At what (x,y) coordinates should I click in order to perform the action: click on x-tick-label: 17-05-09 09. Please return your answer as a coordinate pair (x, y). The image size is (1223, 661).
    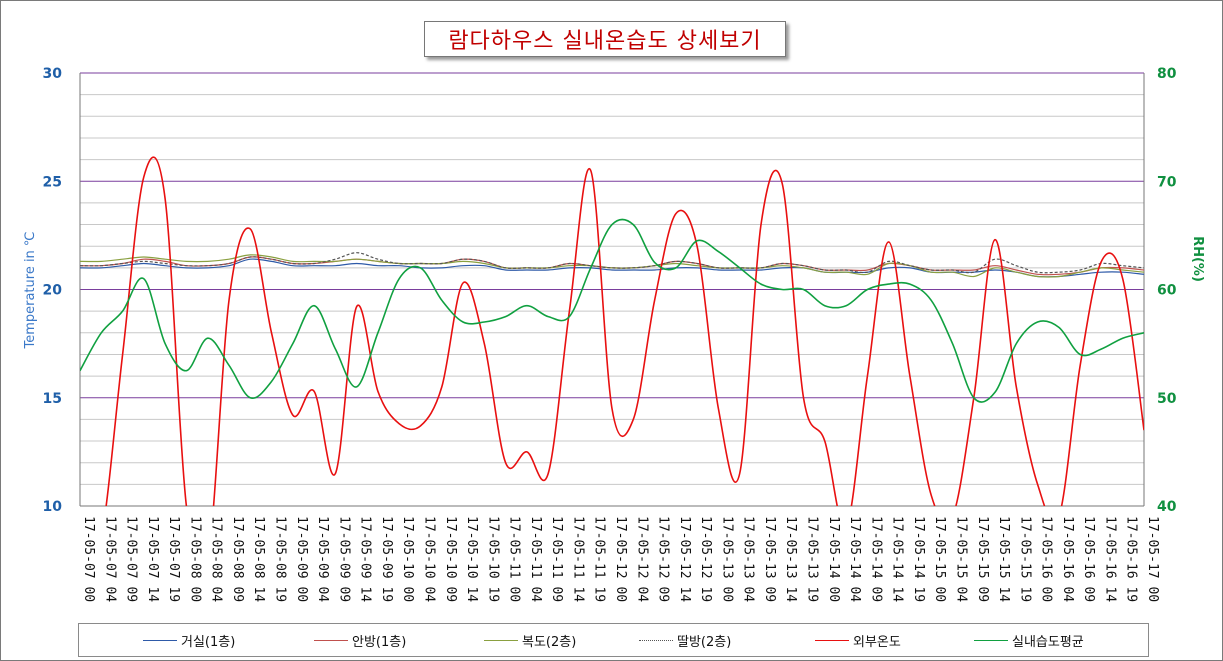
    Looking at the image, I should click on (343, 559).